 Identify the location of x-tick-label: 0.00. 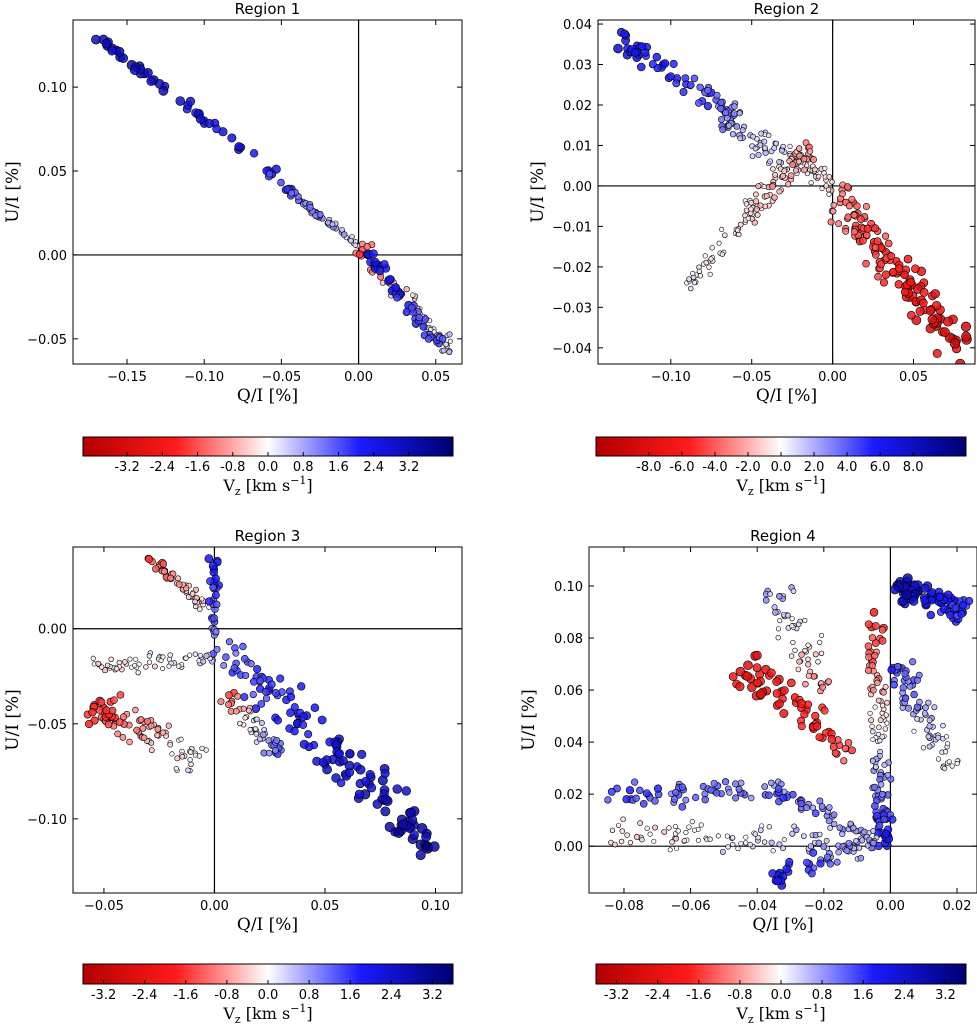
(890, 906).